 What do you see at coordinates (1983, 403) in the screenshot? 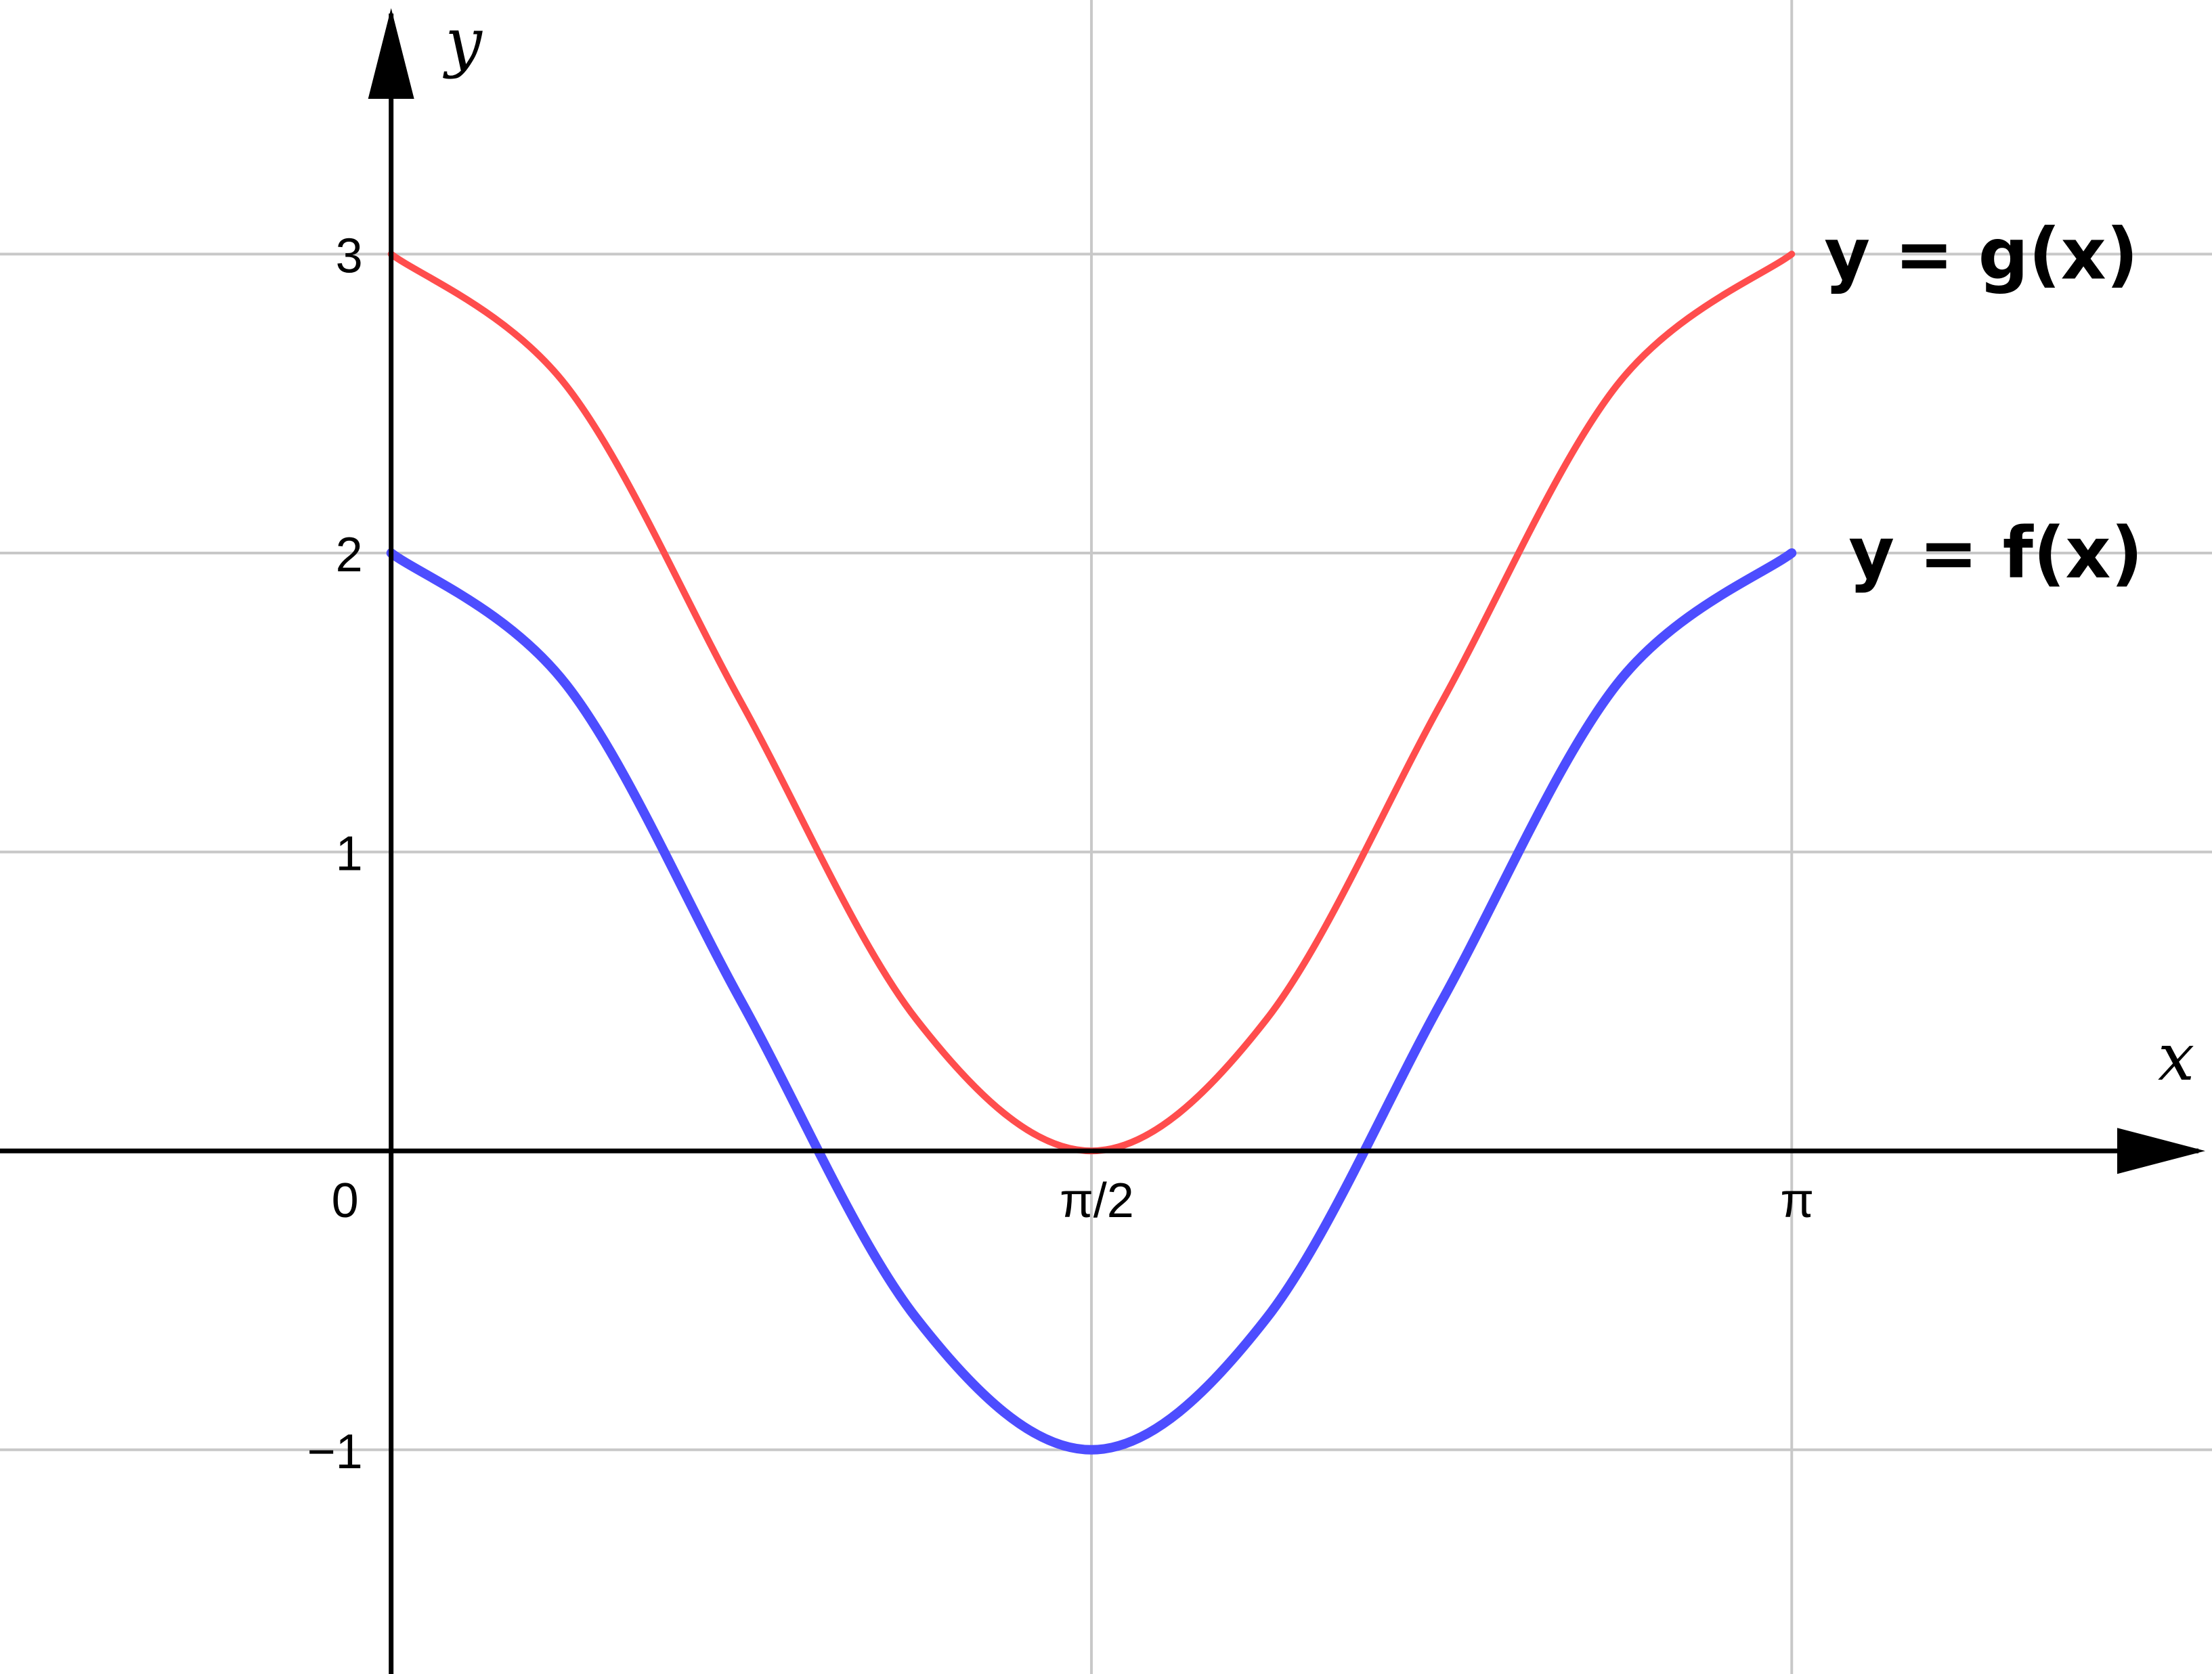
I see `series-labels: y = g(x) y = f(x)` at bounding box center [1983, 403].